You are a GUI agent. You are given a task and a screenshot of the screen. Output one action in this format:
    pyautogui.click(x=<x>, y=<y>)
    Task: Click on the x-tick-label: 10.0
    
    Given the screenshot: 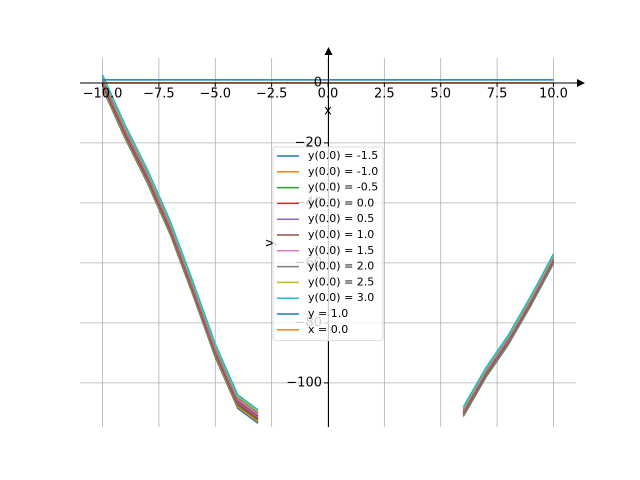 What is the action you would take?
    pyautogui.click(x=553, y=93)
    